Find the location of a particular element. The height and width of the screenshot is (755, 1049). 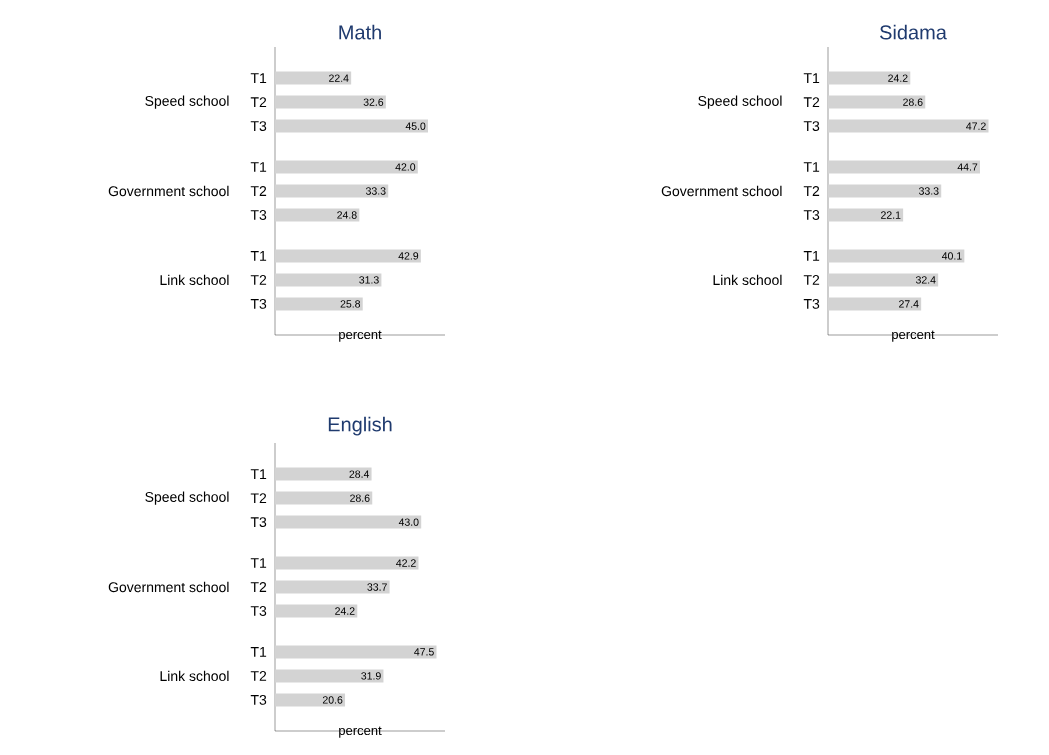

data-label: 32.6 is located at coordinates (373, 102).